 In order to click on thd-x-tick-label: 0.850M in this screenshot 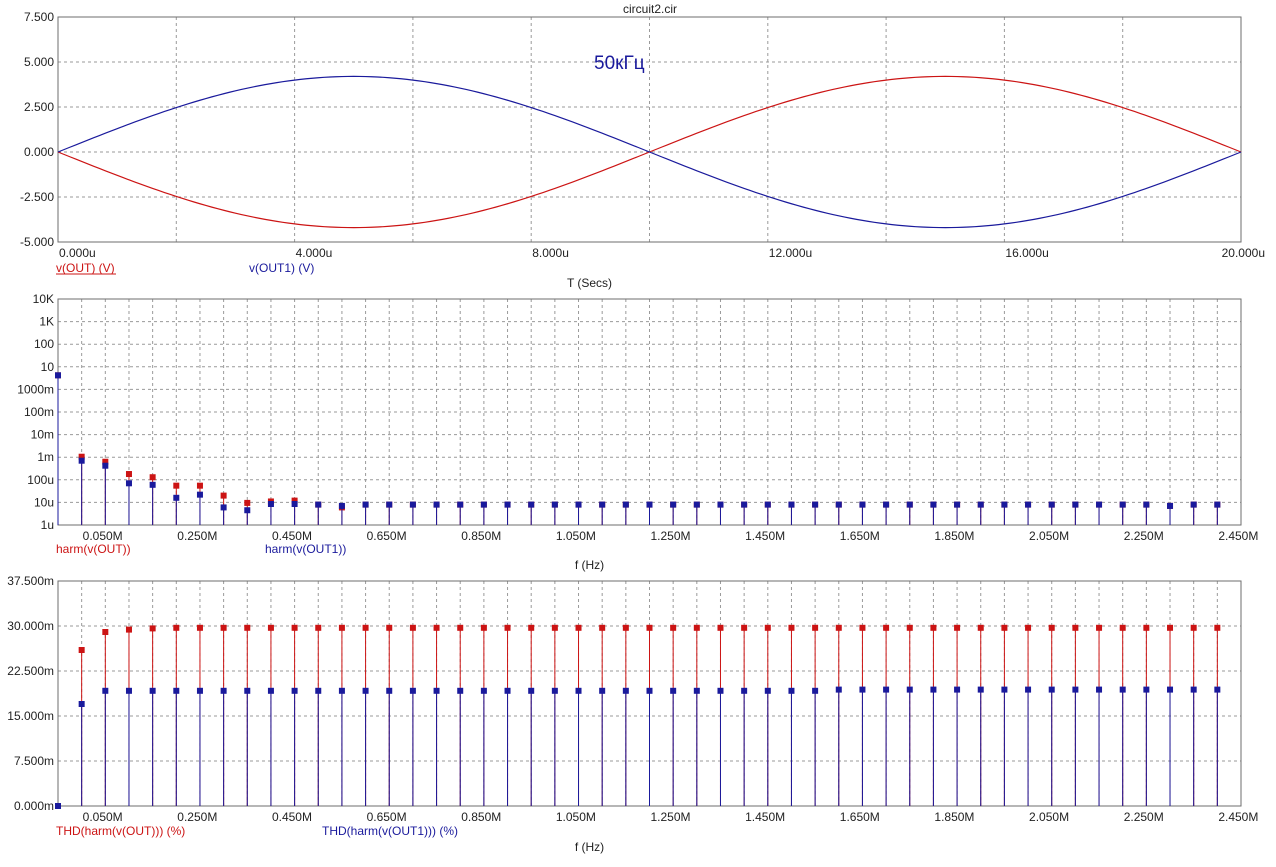, I will do `click(481, 817)`.